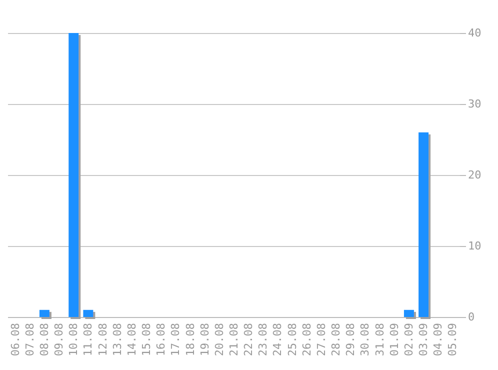 Image resolution: width=498 pixels, height=370 pixels. Describe the element at coordinates (219, 339) in the screenshot. I see `x-tick-label: 20.08` at that location.